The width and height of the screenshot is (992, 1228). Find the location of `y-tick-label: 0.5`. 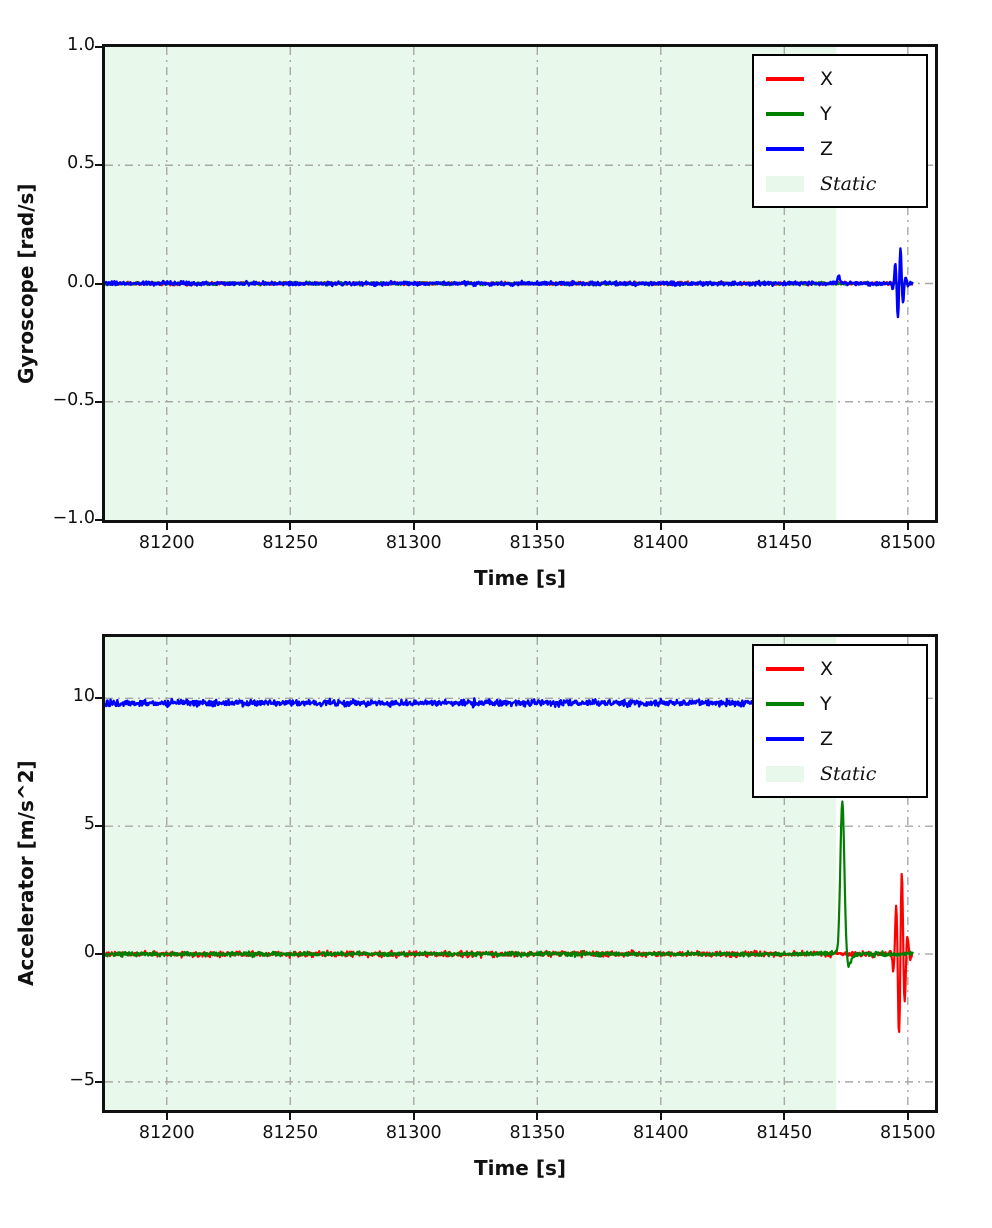

y-tick-label: 0.5 is located at coordinates (81, 163).